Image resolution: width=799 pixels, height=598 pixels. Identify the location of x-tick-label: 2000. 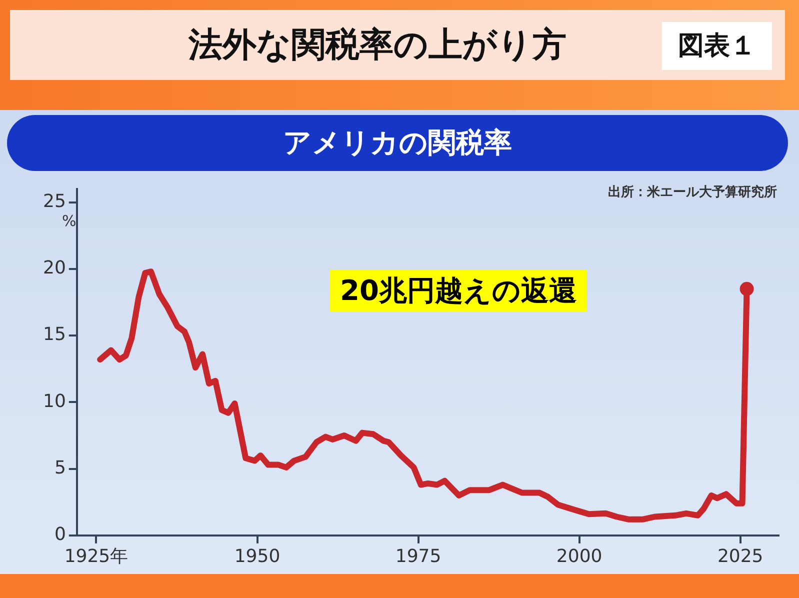
(579, 556).